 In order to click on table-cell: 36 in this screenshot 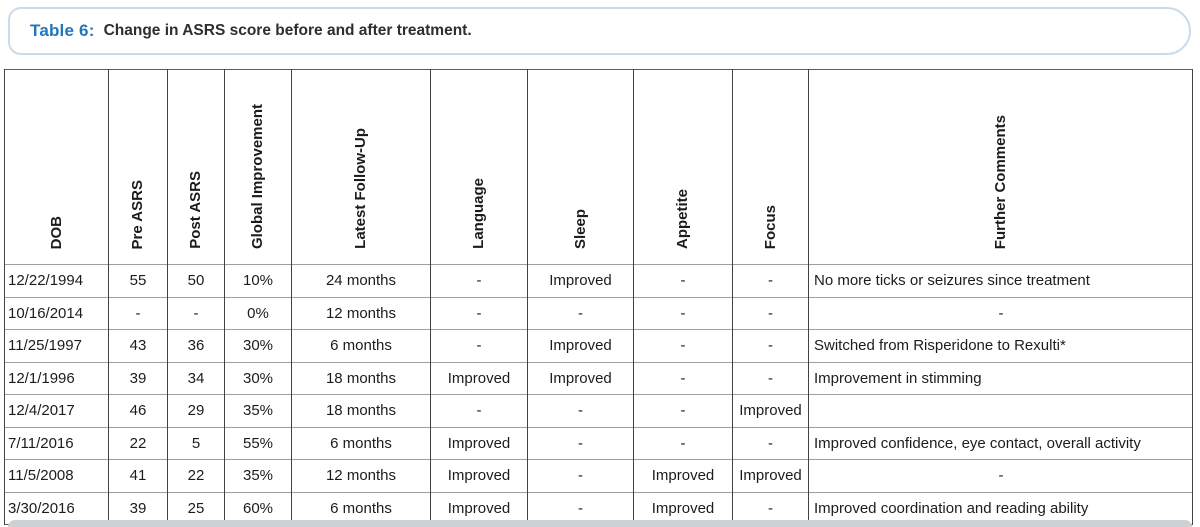, I will do `click(196, 345)`.